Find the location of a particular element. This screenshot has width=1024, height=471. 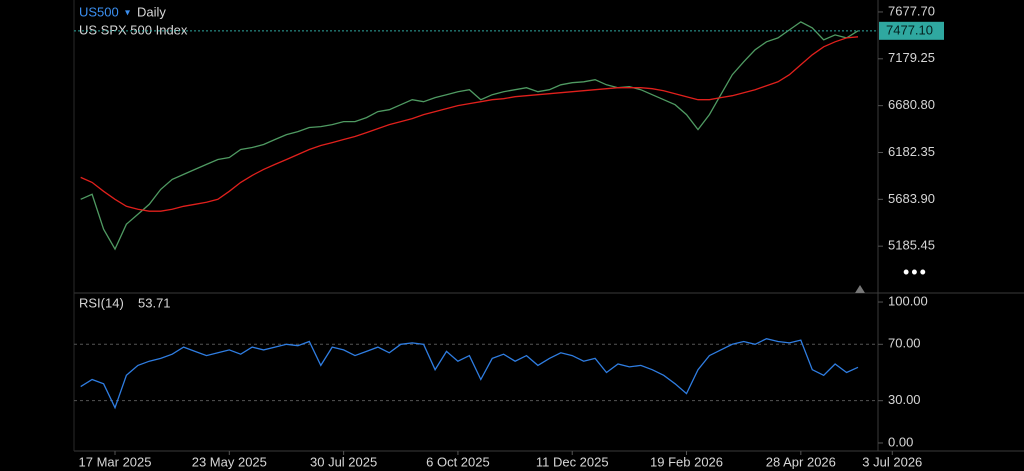

scroll-marker is located at coordinates (860, 289).